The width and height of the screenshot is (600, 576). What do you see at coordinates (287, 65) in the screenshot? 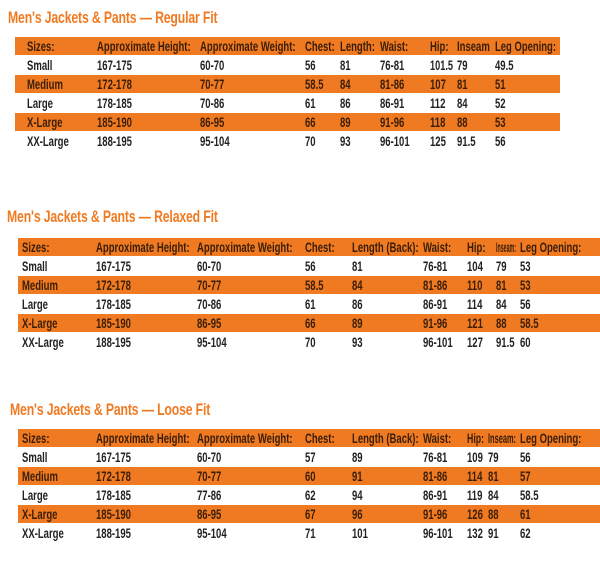
I see `table-row: Small 167-175 60-70 56 81 76-81 101.5 79 49.5` at bounding box center [287, 65].